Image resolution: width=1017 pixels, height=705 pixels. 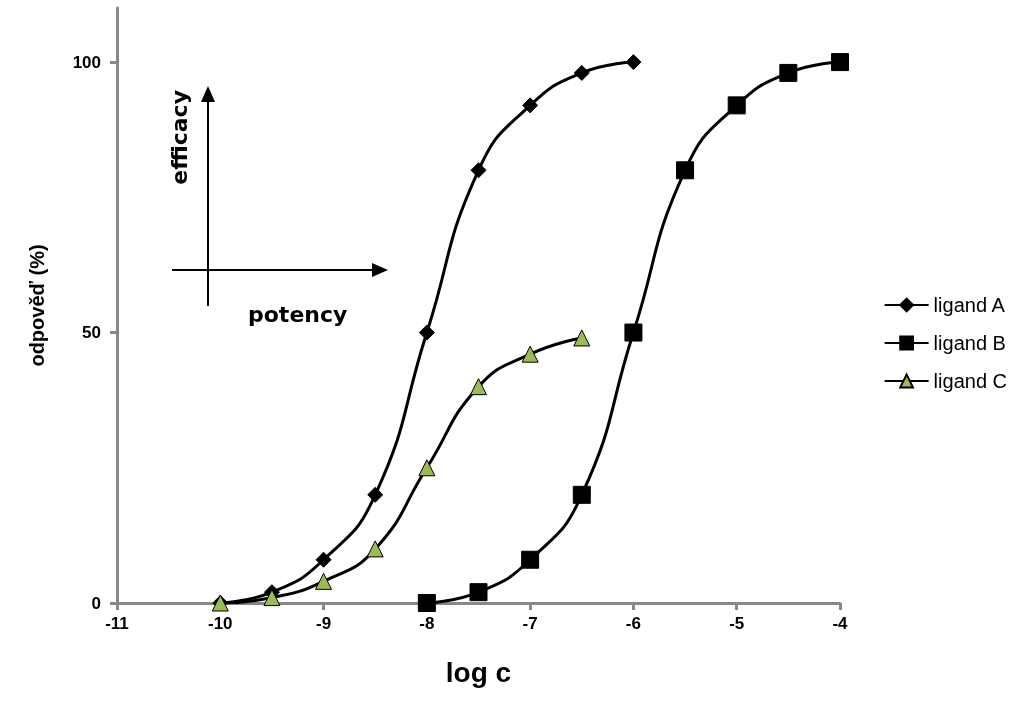 What do you see at coordinates (427, 623) in the screenshot?
I see `x-tick-label: -8` at bounding box center [427, 623].